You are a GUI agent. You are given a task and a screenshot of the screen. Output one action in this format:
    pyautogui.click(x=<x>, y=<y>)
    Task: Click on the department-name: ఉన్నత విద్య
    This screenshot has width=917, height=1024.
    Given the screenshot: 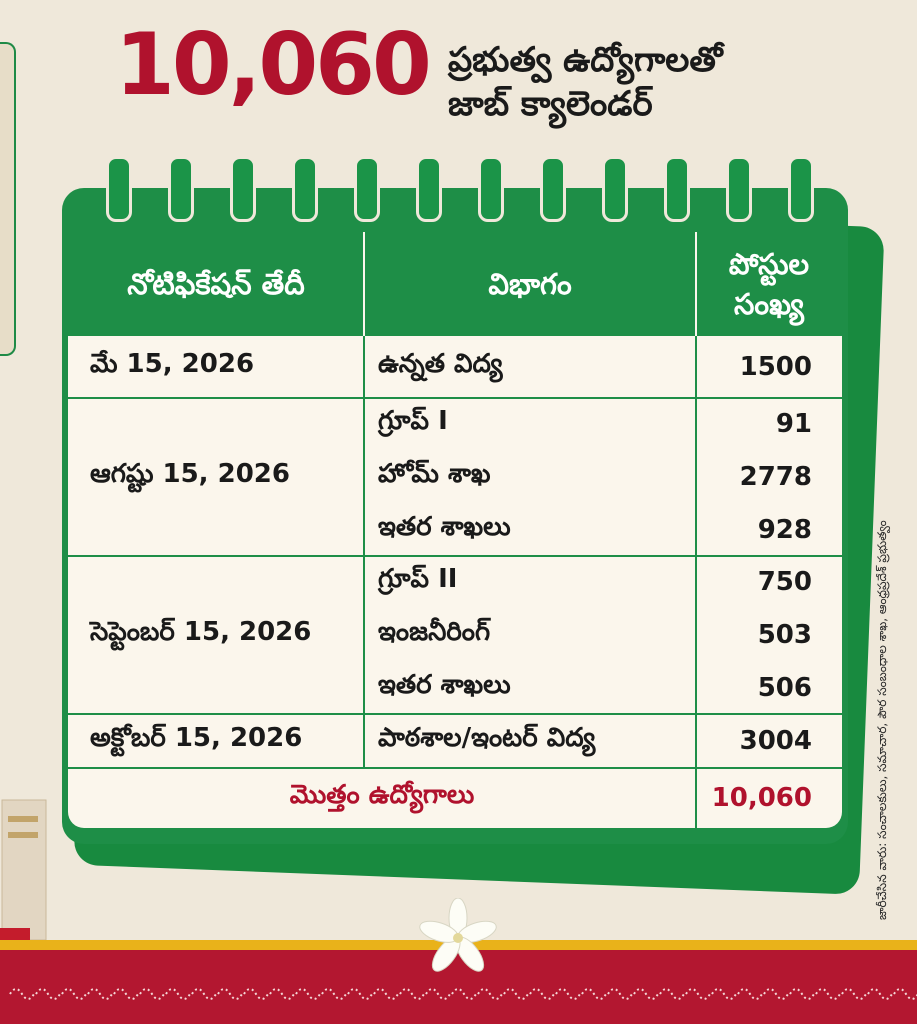 What is the action you would take?
    pyautogui.click(x=440, y=364)
    